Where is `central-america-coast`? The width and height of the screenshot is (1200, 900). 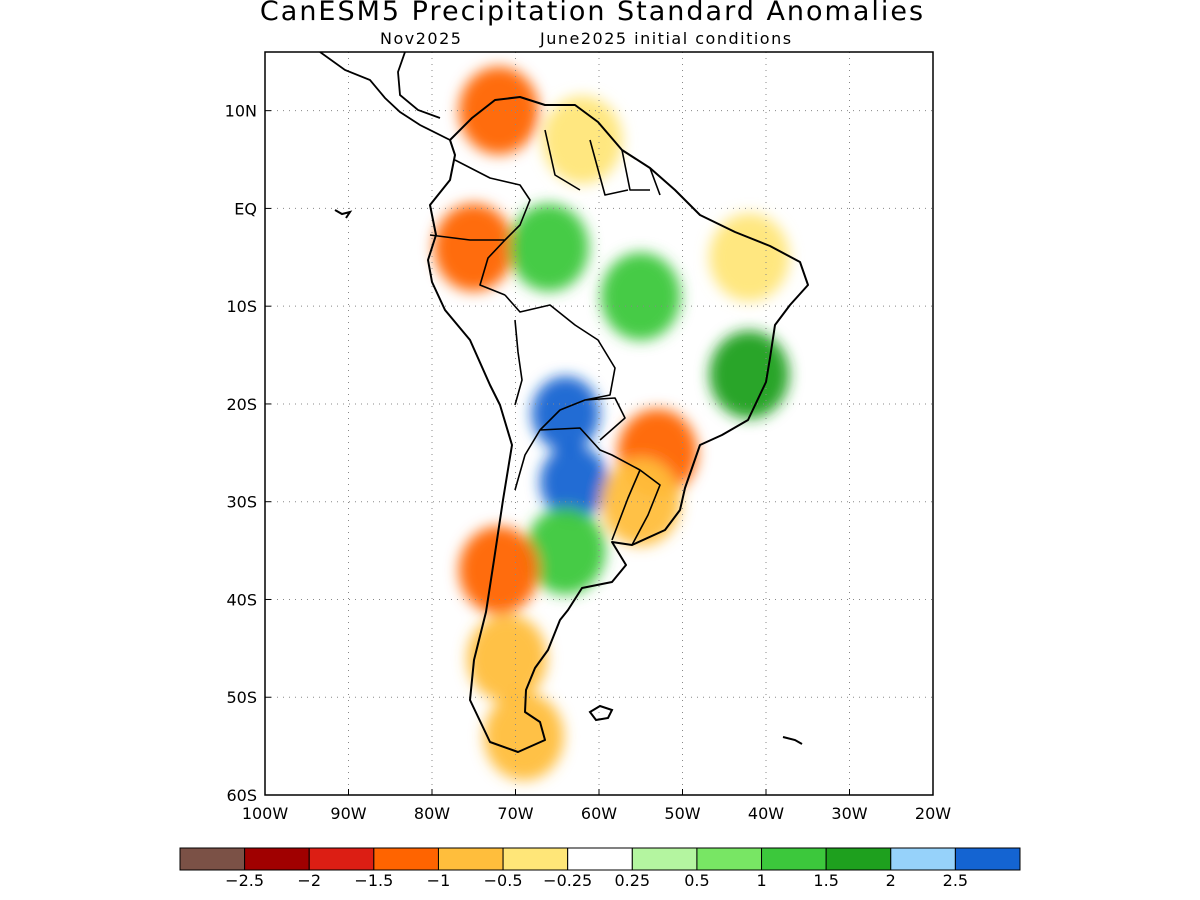
central-america-coast is located at coordinates (385, 96).